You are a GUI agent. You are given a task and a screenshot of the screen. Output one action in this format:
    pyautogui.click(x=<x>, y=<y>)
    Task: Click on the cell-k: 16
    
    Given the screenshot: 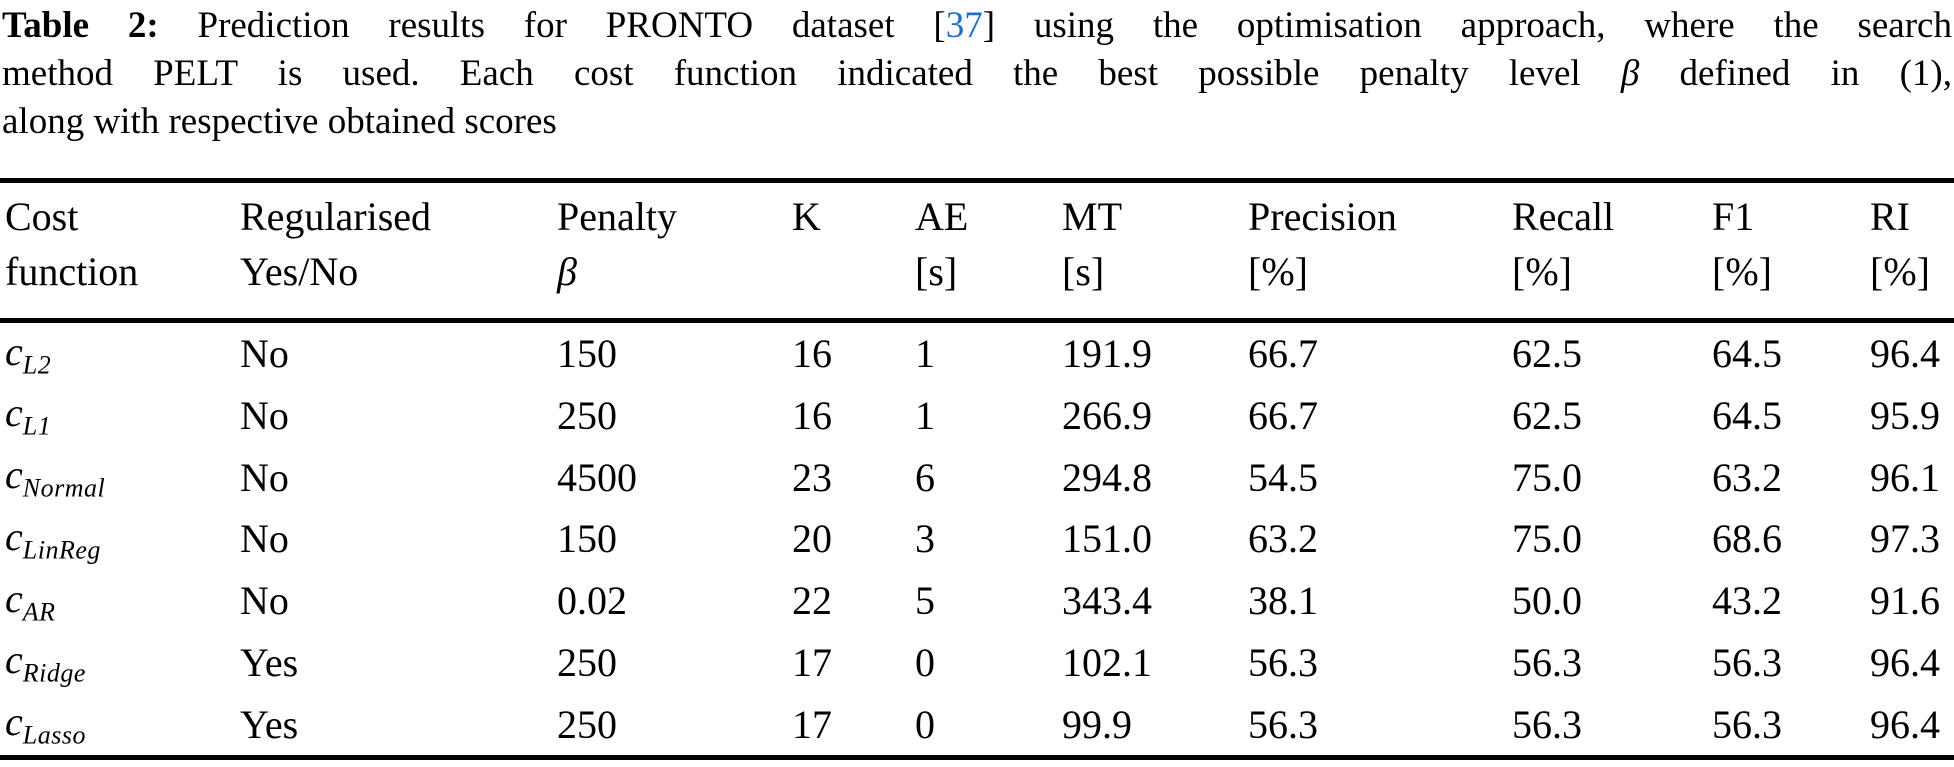 What is the action you would take?
    pyautogui.click(x=812, y=416)
    